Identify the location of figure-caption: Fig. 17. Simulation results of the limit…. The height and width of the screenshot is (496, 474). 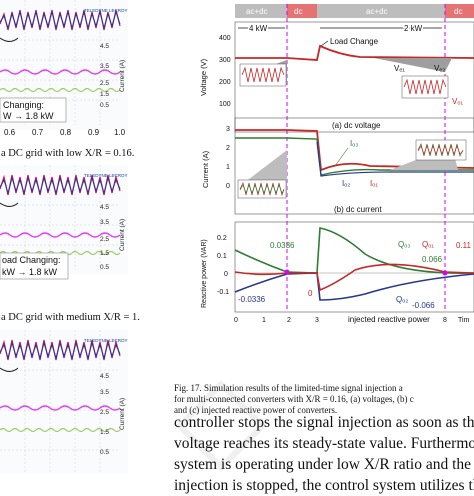
(324, 399).